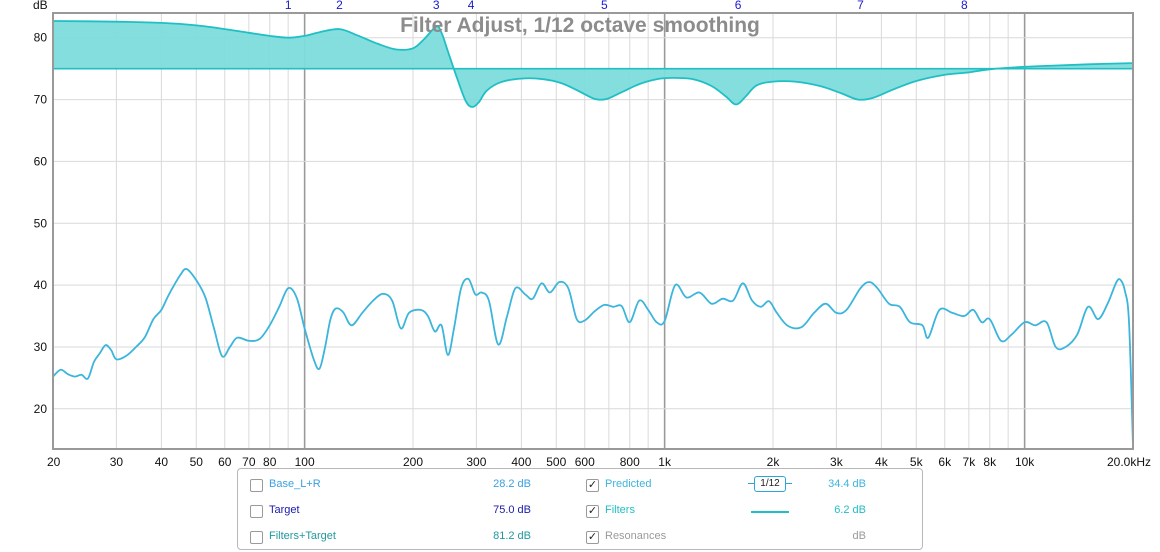  Describe the element at coordinates (630, 460) in the screenshot. I see `x-tick-label: 800` at that location.